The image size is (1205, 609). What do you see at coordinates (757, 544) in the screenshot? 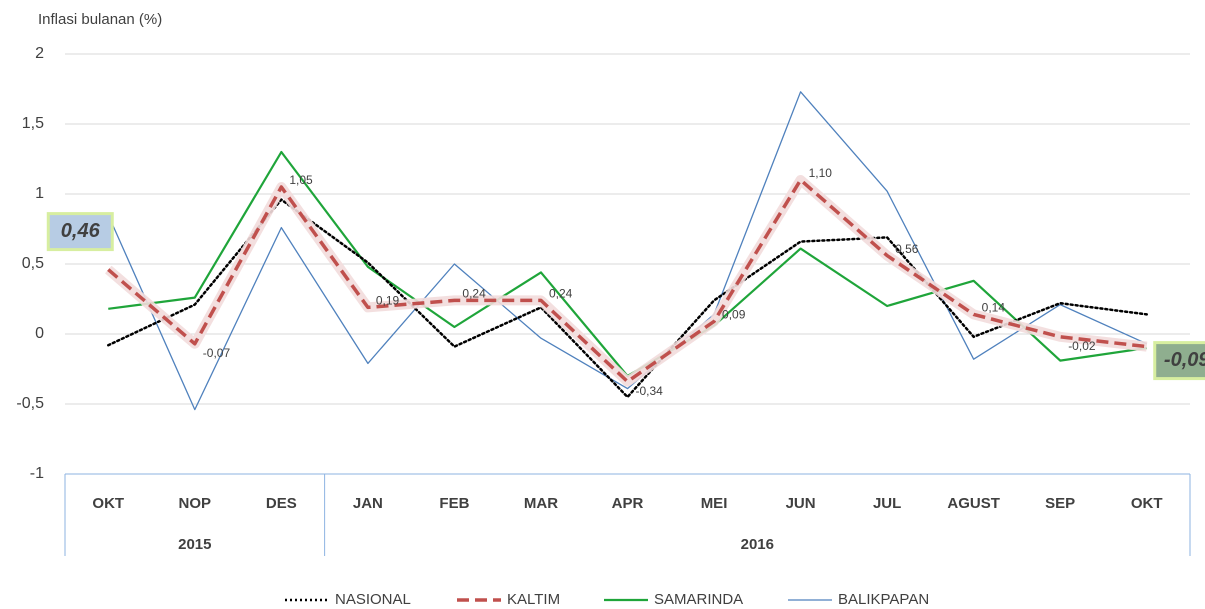
I see `x-group-label: 2016` at bounding box center [757, 544].